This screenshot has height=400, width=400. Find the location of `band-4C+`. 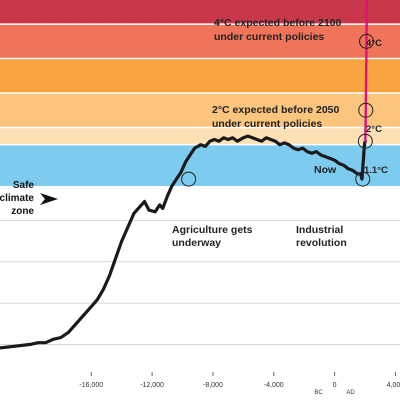

band-4C+ is located at coordinates (200, 12).